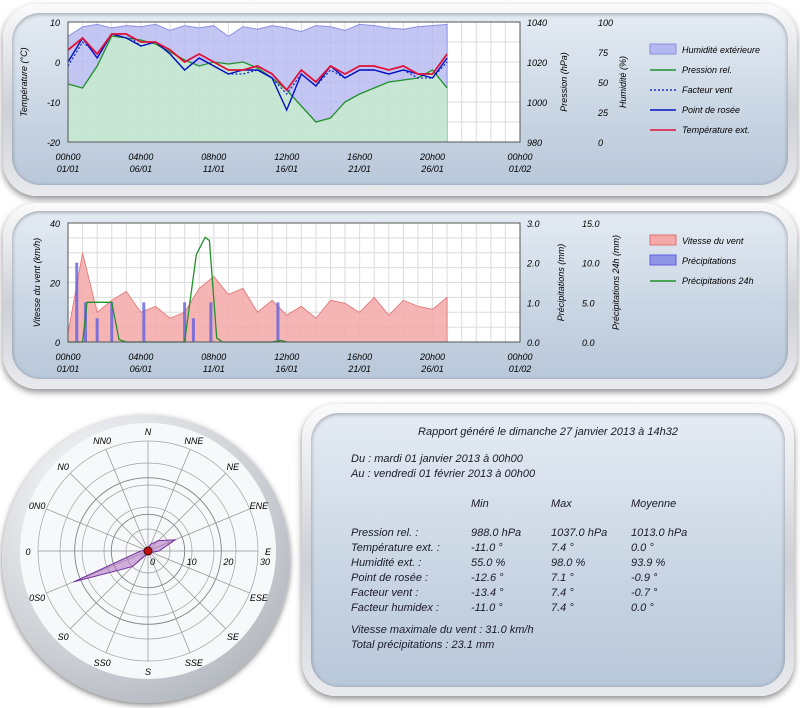 This screenshot has height=708, width=800. What do you see at coordinates (27, 552) in the screenshot?
I see `rose-direction-label: 0` at bounding box center [27, 552].